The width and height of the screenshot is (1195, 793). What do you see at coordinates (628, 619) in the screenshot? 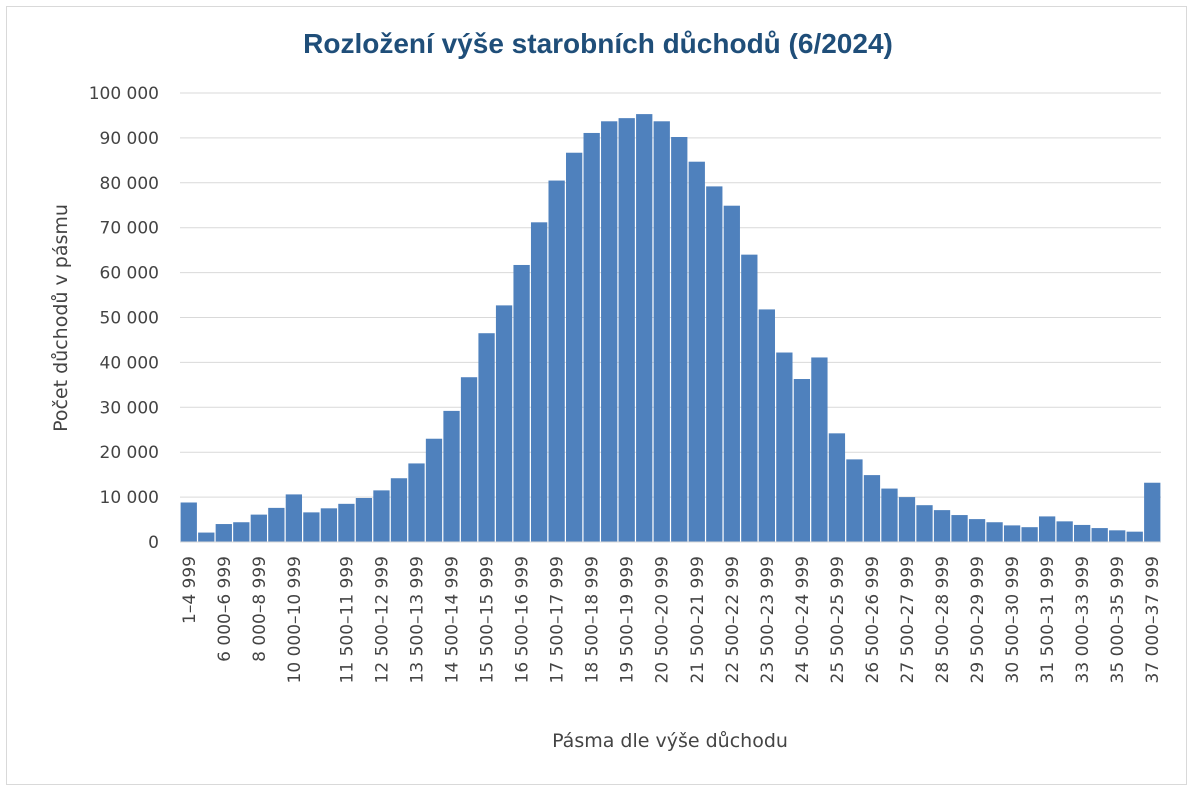
I see `x-tick-label: 19 500–19 999` at bounding box center [628, 619].